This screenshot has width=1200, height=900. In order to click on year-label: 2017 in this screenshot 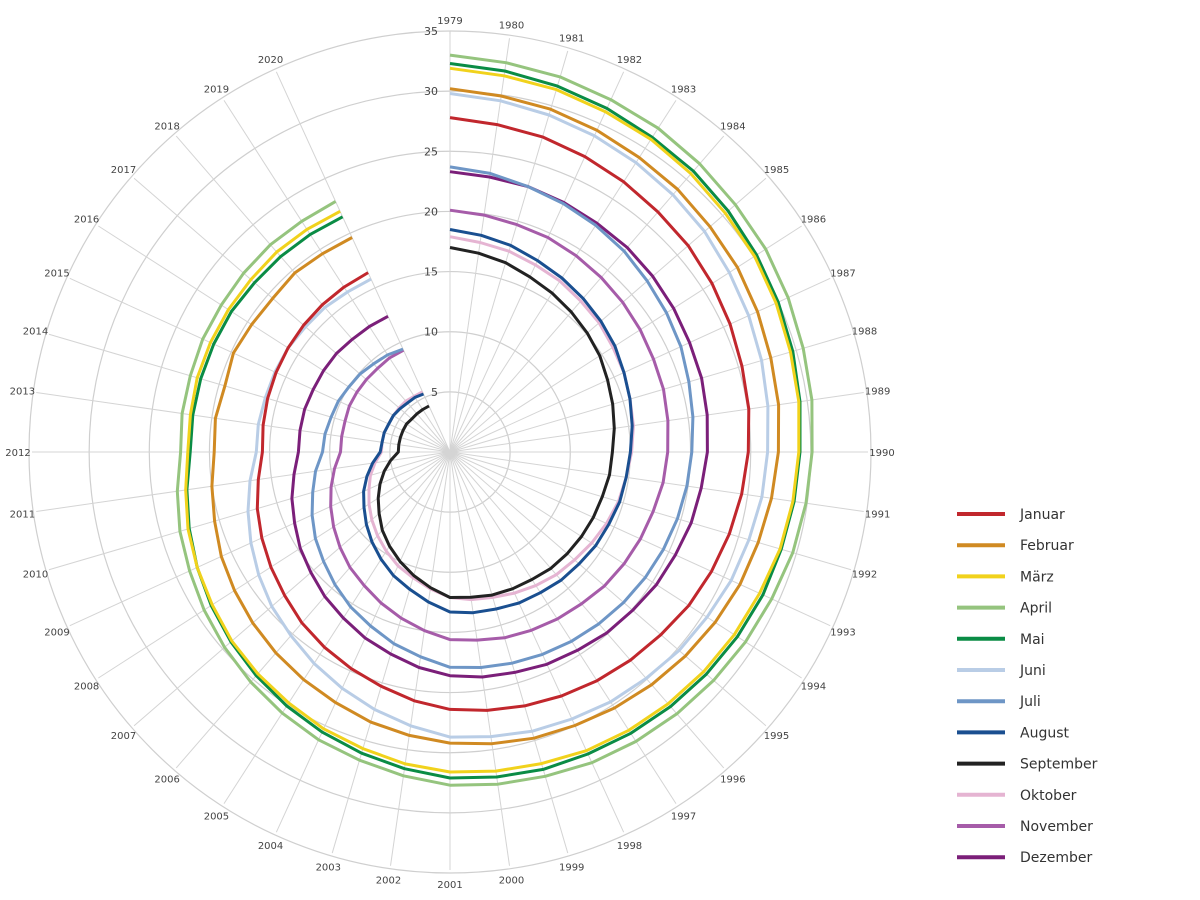, I will do `click(123, 170)`.